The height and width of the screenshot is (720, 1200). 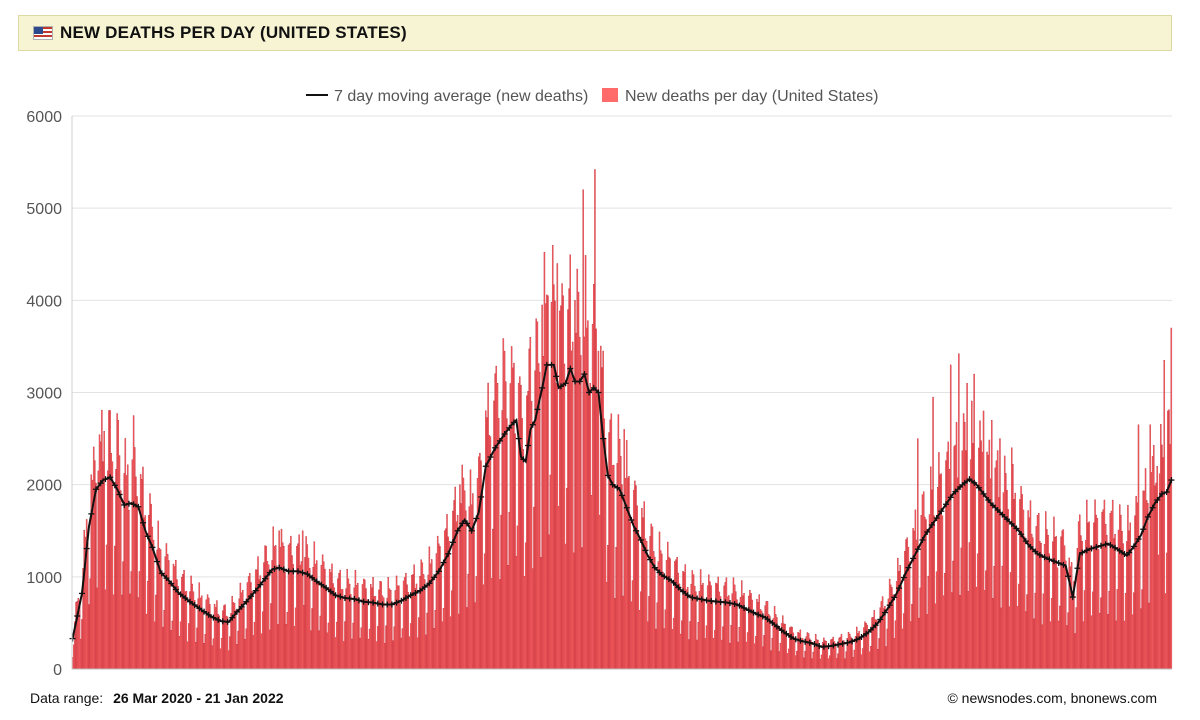 I want to click on legend-item-moving-average: 7 day moving average (new deaths), so click(x=461, y=96).